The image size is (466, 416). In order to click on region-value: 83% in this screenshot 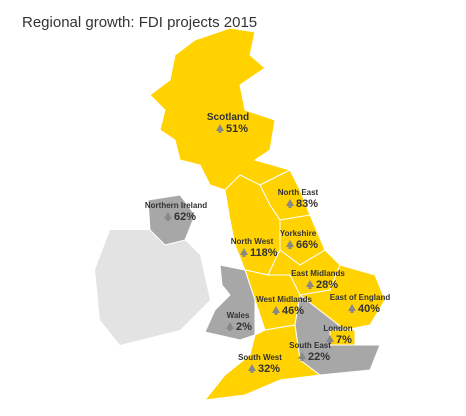, I will do `click(307, 204)`.